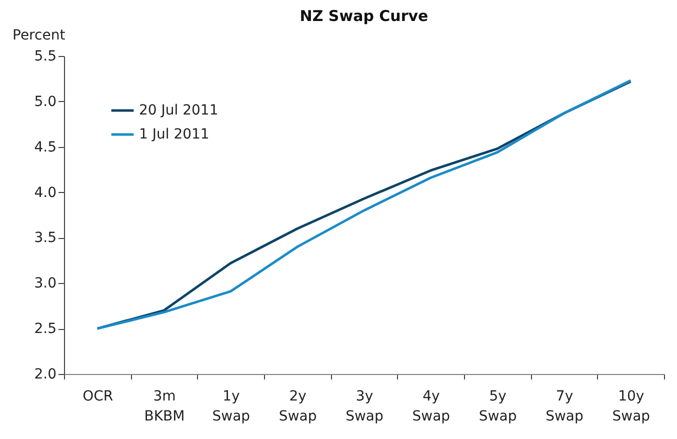 Image resolution: width=677 pixels, height=439 pixels. What do you see at coordinates (45, 147) in the screenshot?
I see `y-tick-label: 4.5` at bounding box center [45, 147].